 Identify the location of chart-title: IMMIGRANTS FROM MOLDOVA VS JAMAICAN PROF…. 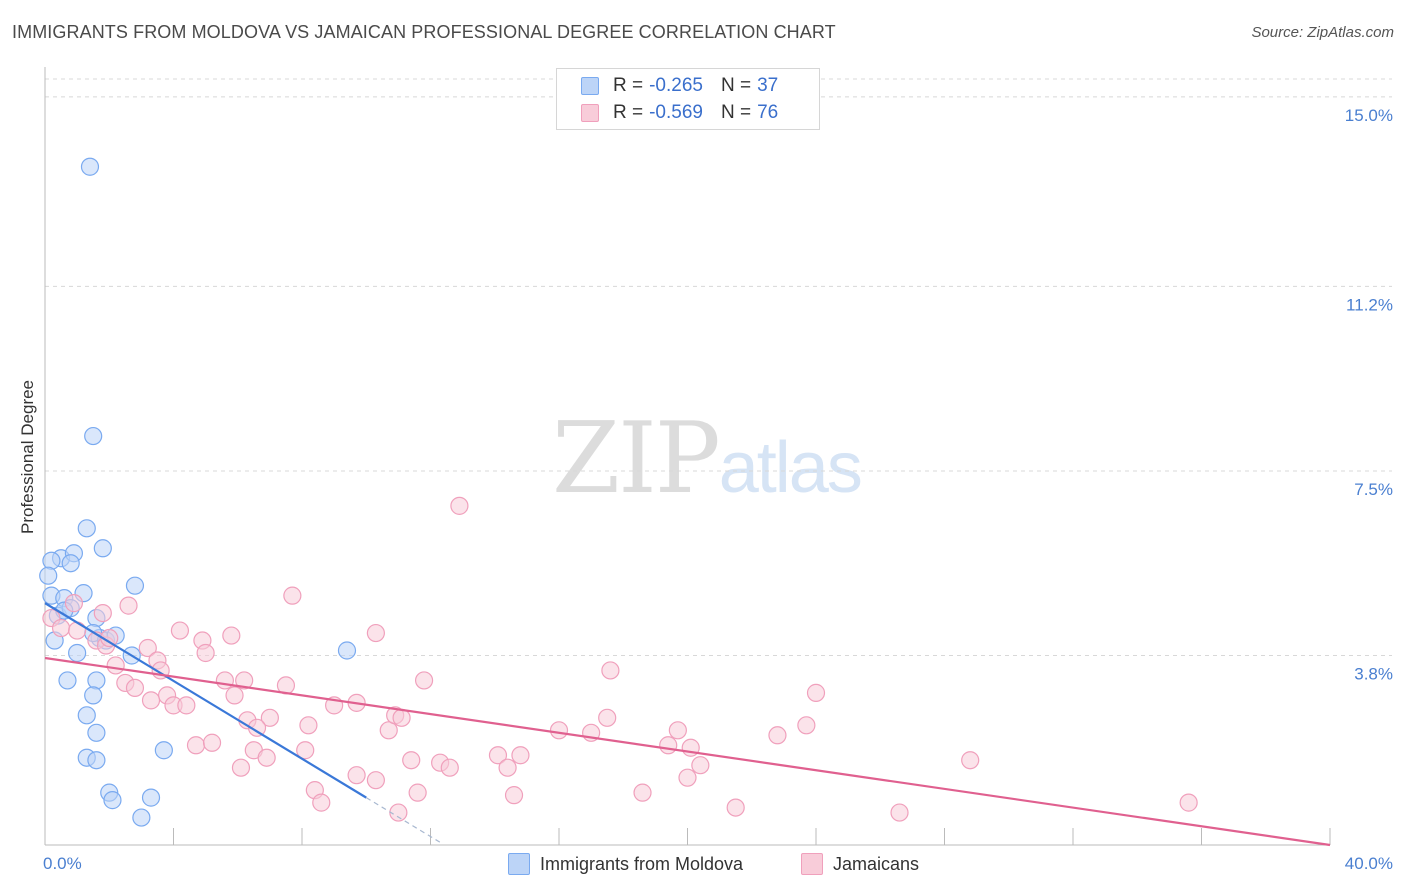
(424, 32).